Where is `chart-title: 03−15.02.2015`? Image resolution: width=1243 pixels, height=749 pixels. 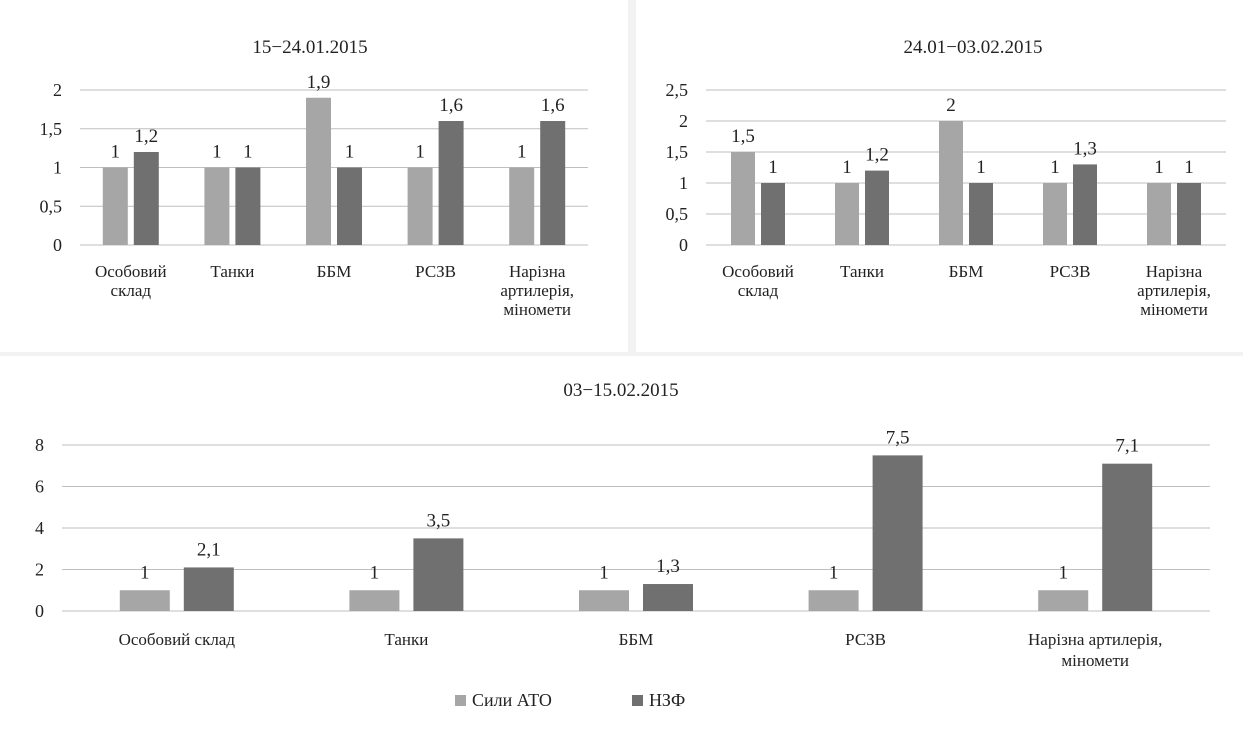 chart-title: 03−15.02.2015 is located at coordinates (620, 390).